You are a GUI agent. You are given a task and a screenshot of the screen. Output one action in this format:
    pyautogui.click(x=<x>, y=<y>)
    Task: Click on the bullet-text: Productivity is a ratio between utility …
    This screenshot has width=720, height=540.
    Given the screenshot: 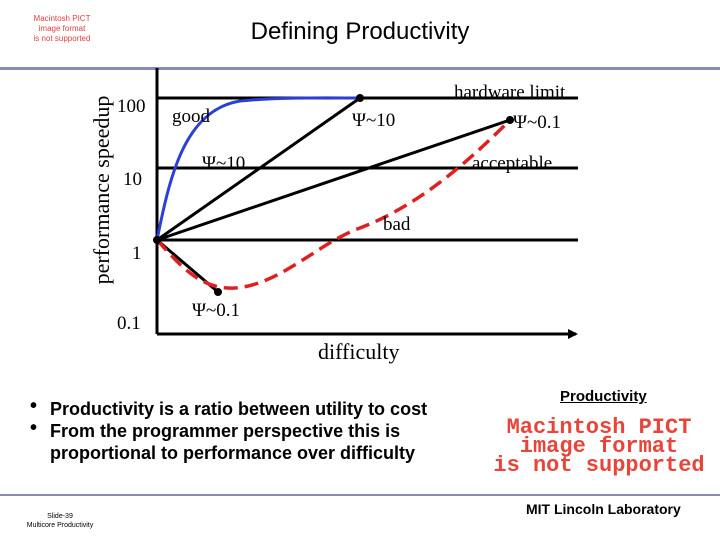 What is the action you would take?
    pyautogui.click(x=239, y=409)
    